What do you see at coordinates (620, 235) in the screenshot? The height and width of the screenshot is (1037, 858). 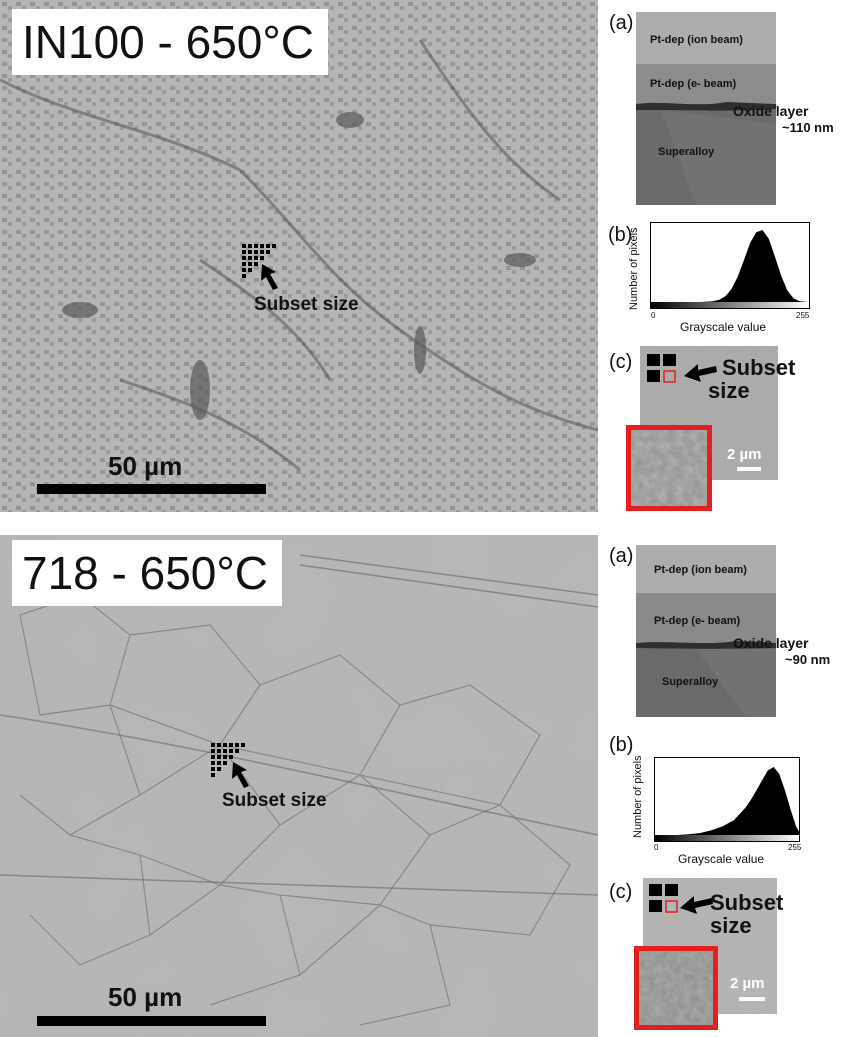 I see `in100-panel-b-letter: (b)` at bounding box center [620, 235].